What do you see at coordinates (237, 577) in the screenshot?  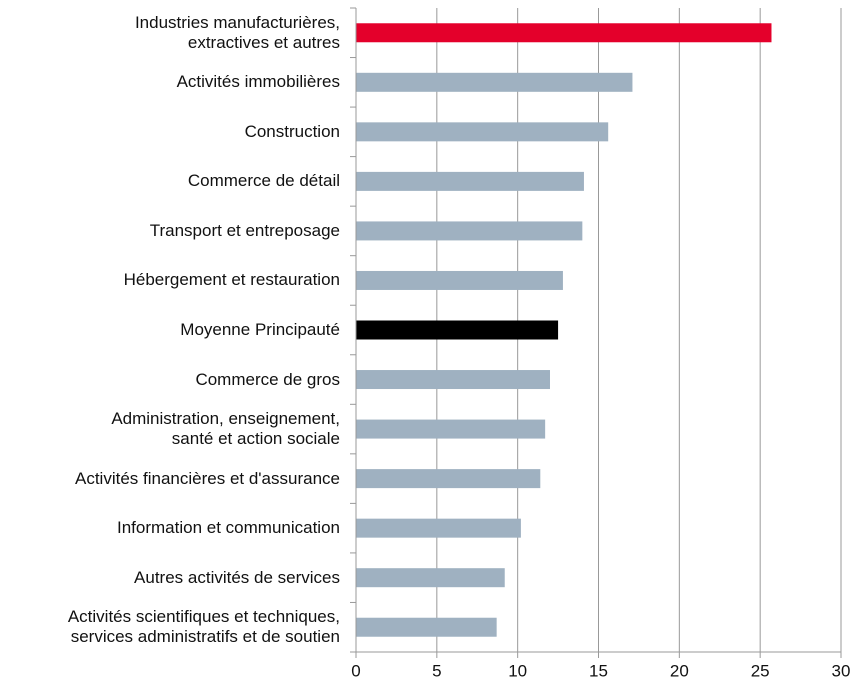 I see `y-tick-label: Autres activités de services` at bounding box center [237, 577].